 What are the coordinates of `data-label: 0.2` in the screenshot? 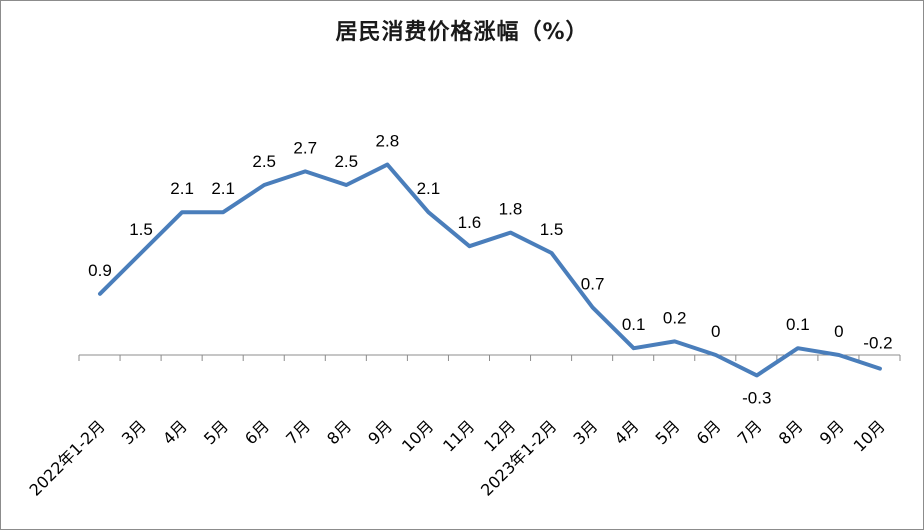 It's located at (675, 317).